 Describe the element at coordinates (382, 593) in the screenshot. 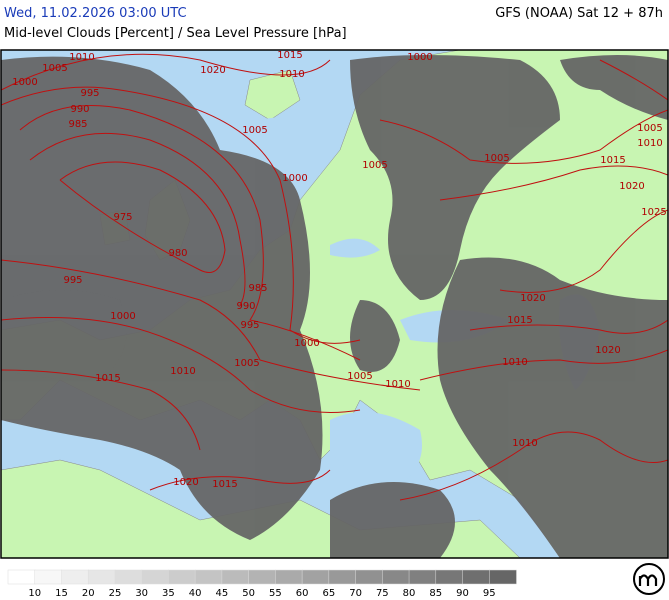

I see `legend-label: 75` at that location.